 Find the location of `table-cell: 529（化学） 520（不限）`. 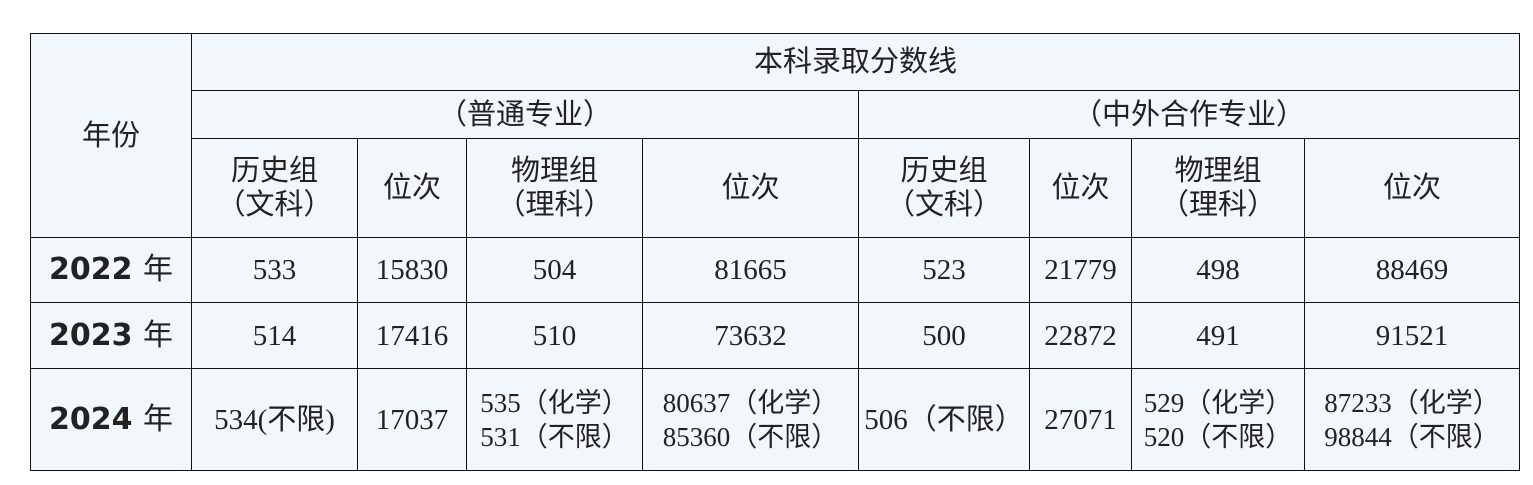

table-cell: 529（化学） 520（不限） is located at coordinates (1218, 419).